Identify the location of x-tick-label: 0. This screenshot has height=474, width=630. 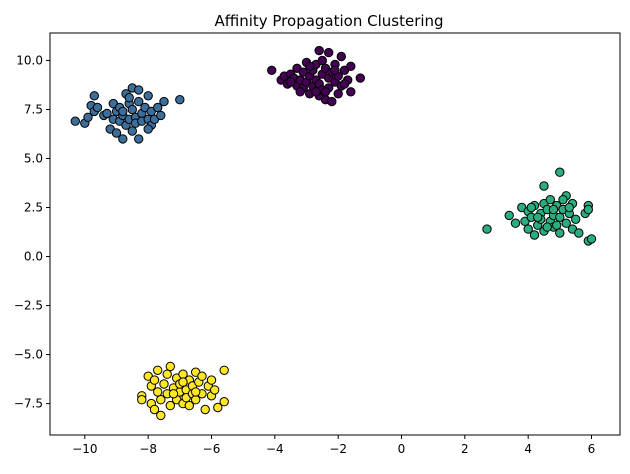
(402, 449).